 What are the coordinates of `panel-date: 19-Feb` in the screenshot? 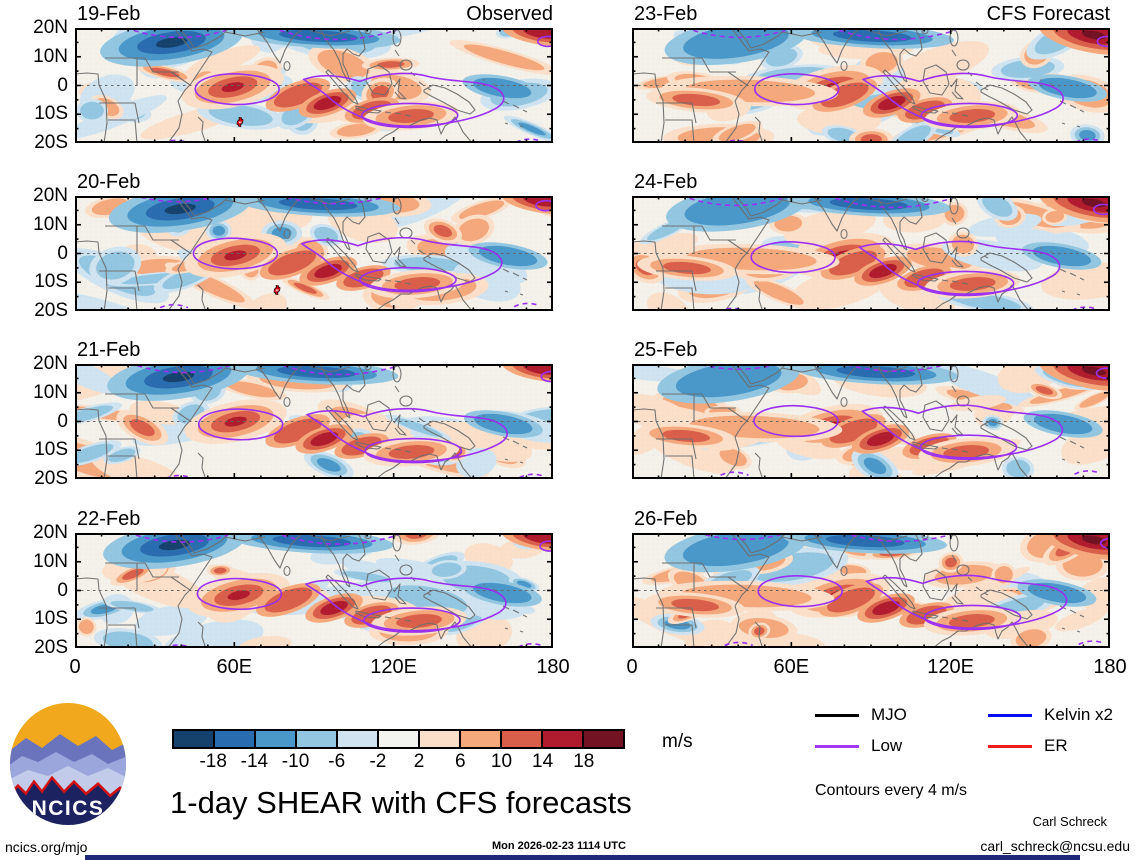 It's located at (109, 14).